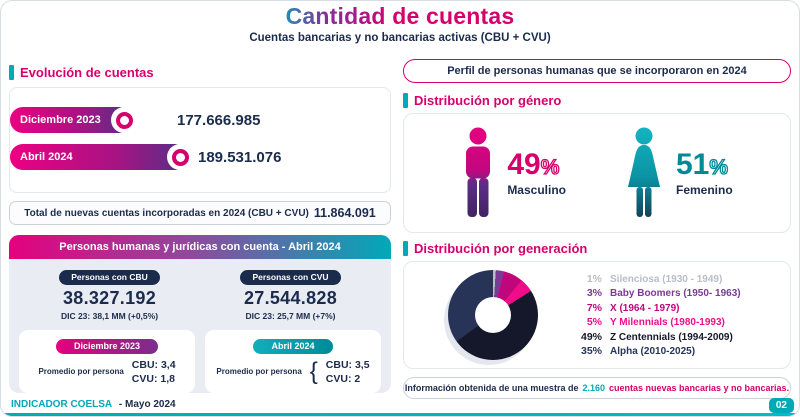 The image size is (800, 417). Describe the element at coordinates (290, 277) in the screenshot. I see `cvu-badge: Personas con CVU` at that location.